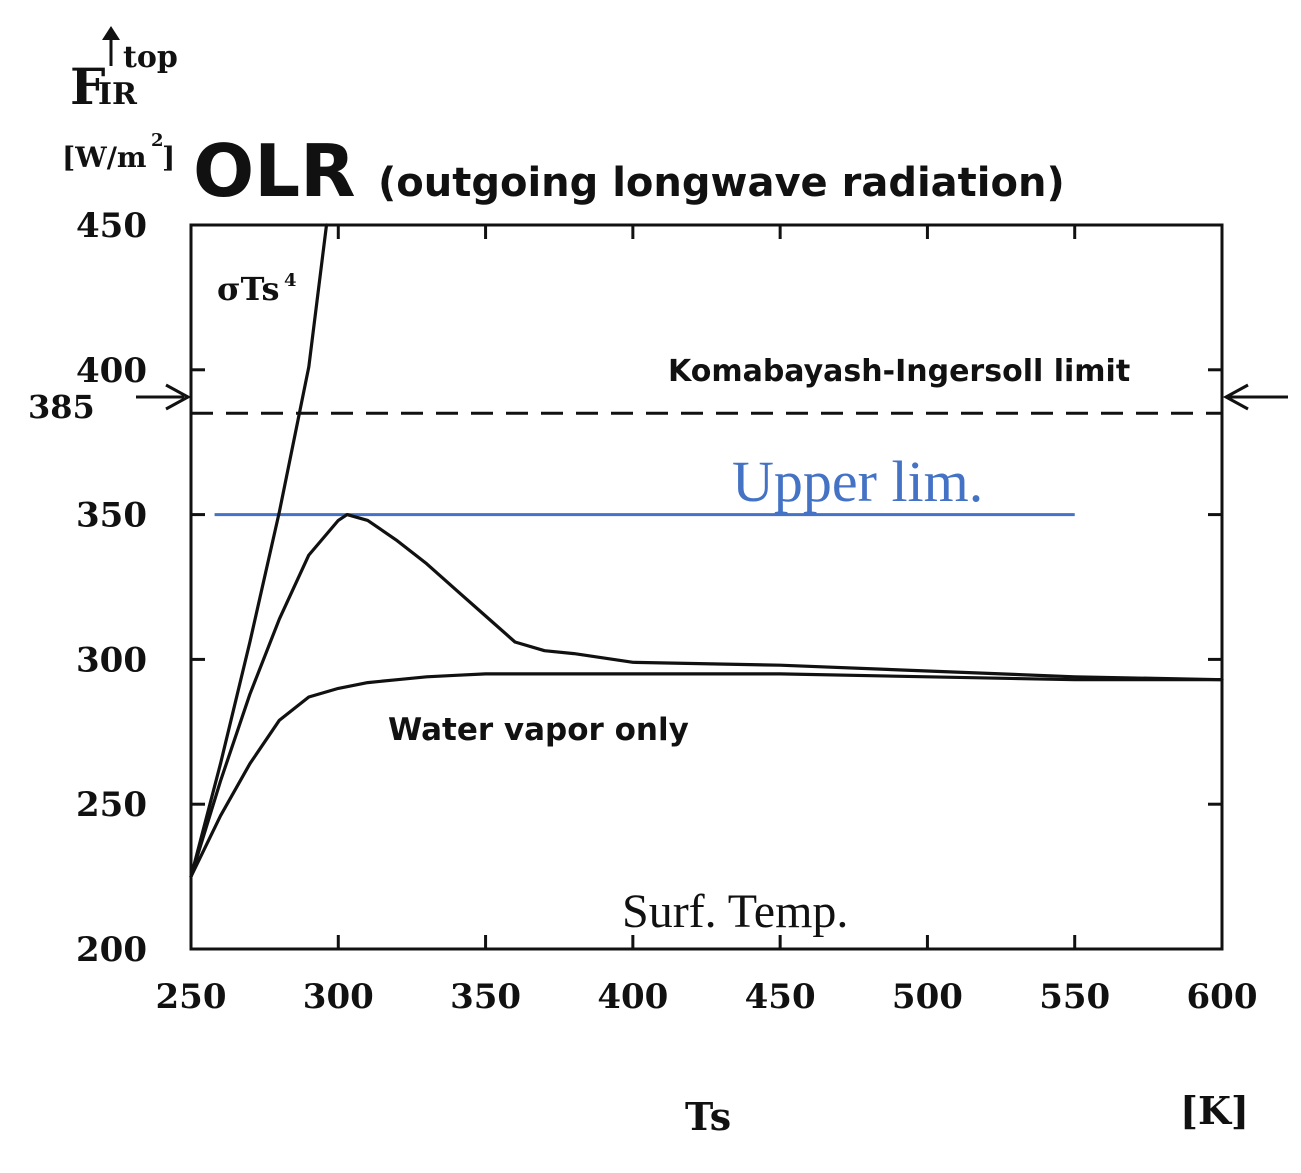  Describe the element at coordinates (248, 289) in the screenshot. I see `series-label-sigma-ts4: σTs` at that location.